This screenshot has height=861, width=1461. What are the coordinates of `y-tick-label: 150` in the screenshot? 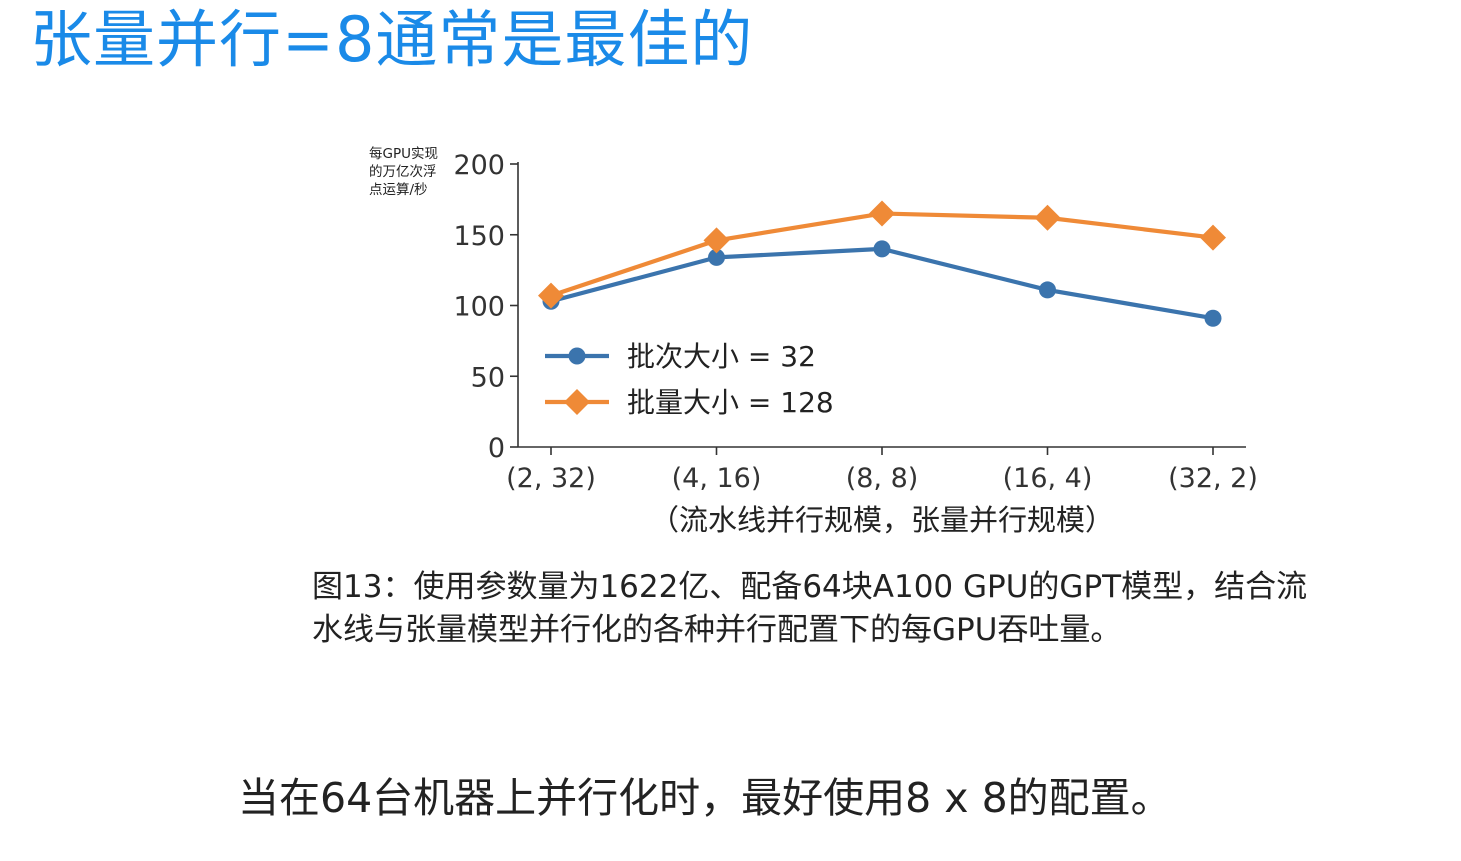 It's located at (479, 236).